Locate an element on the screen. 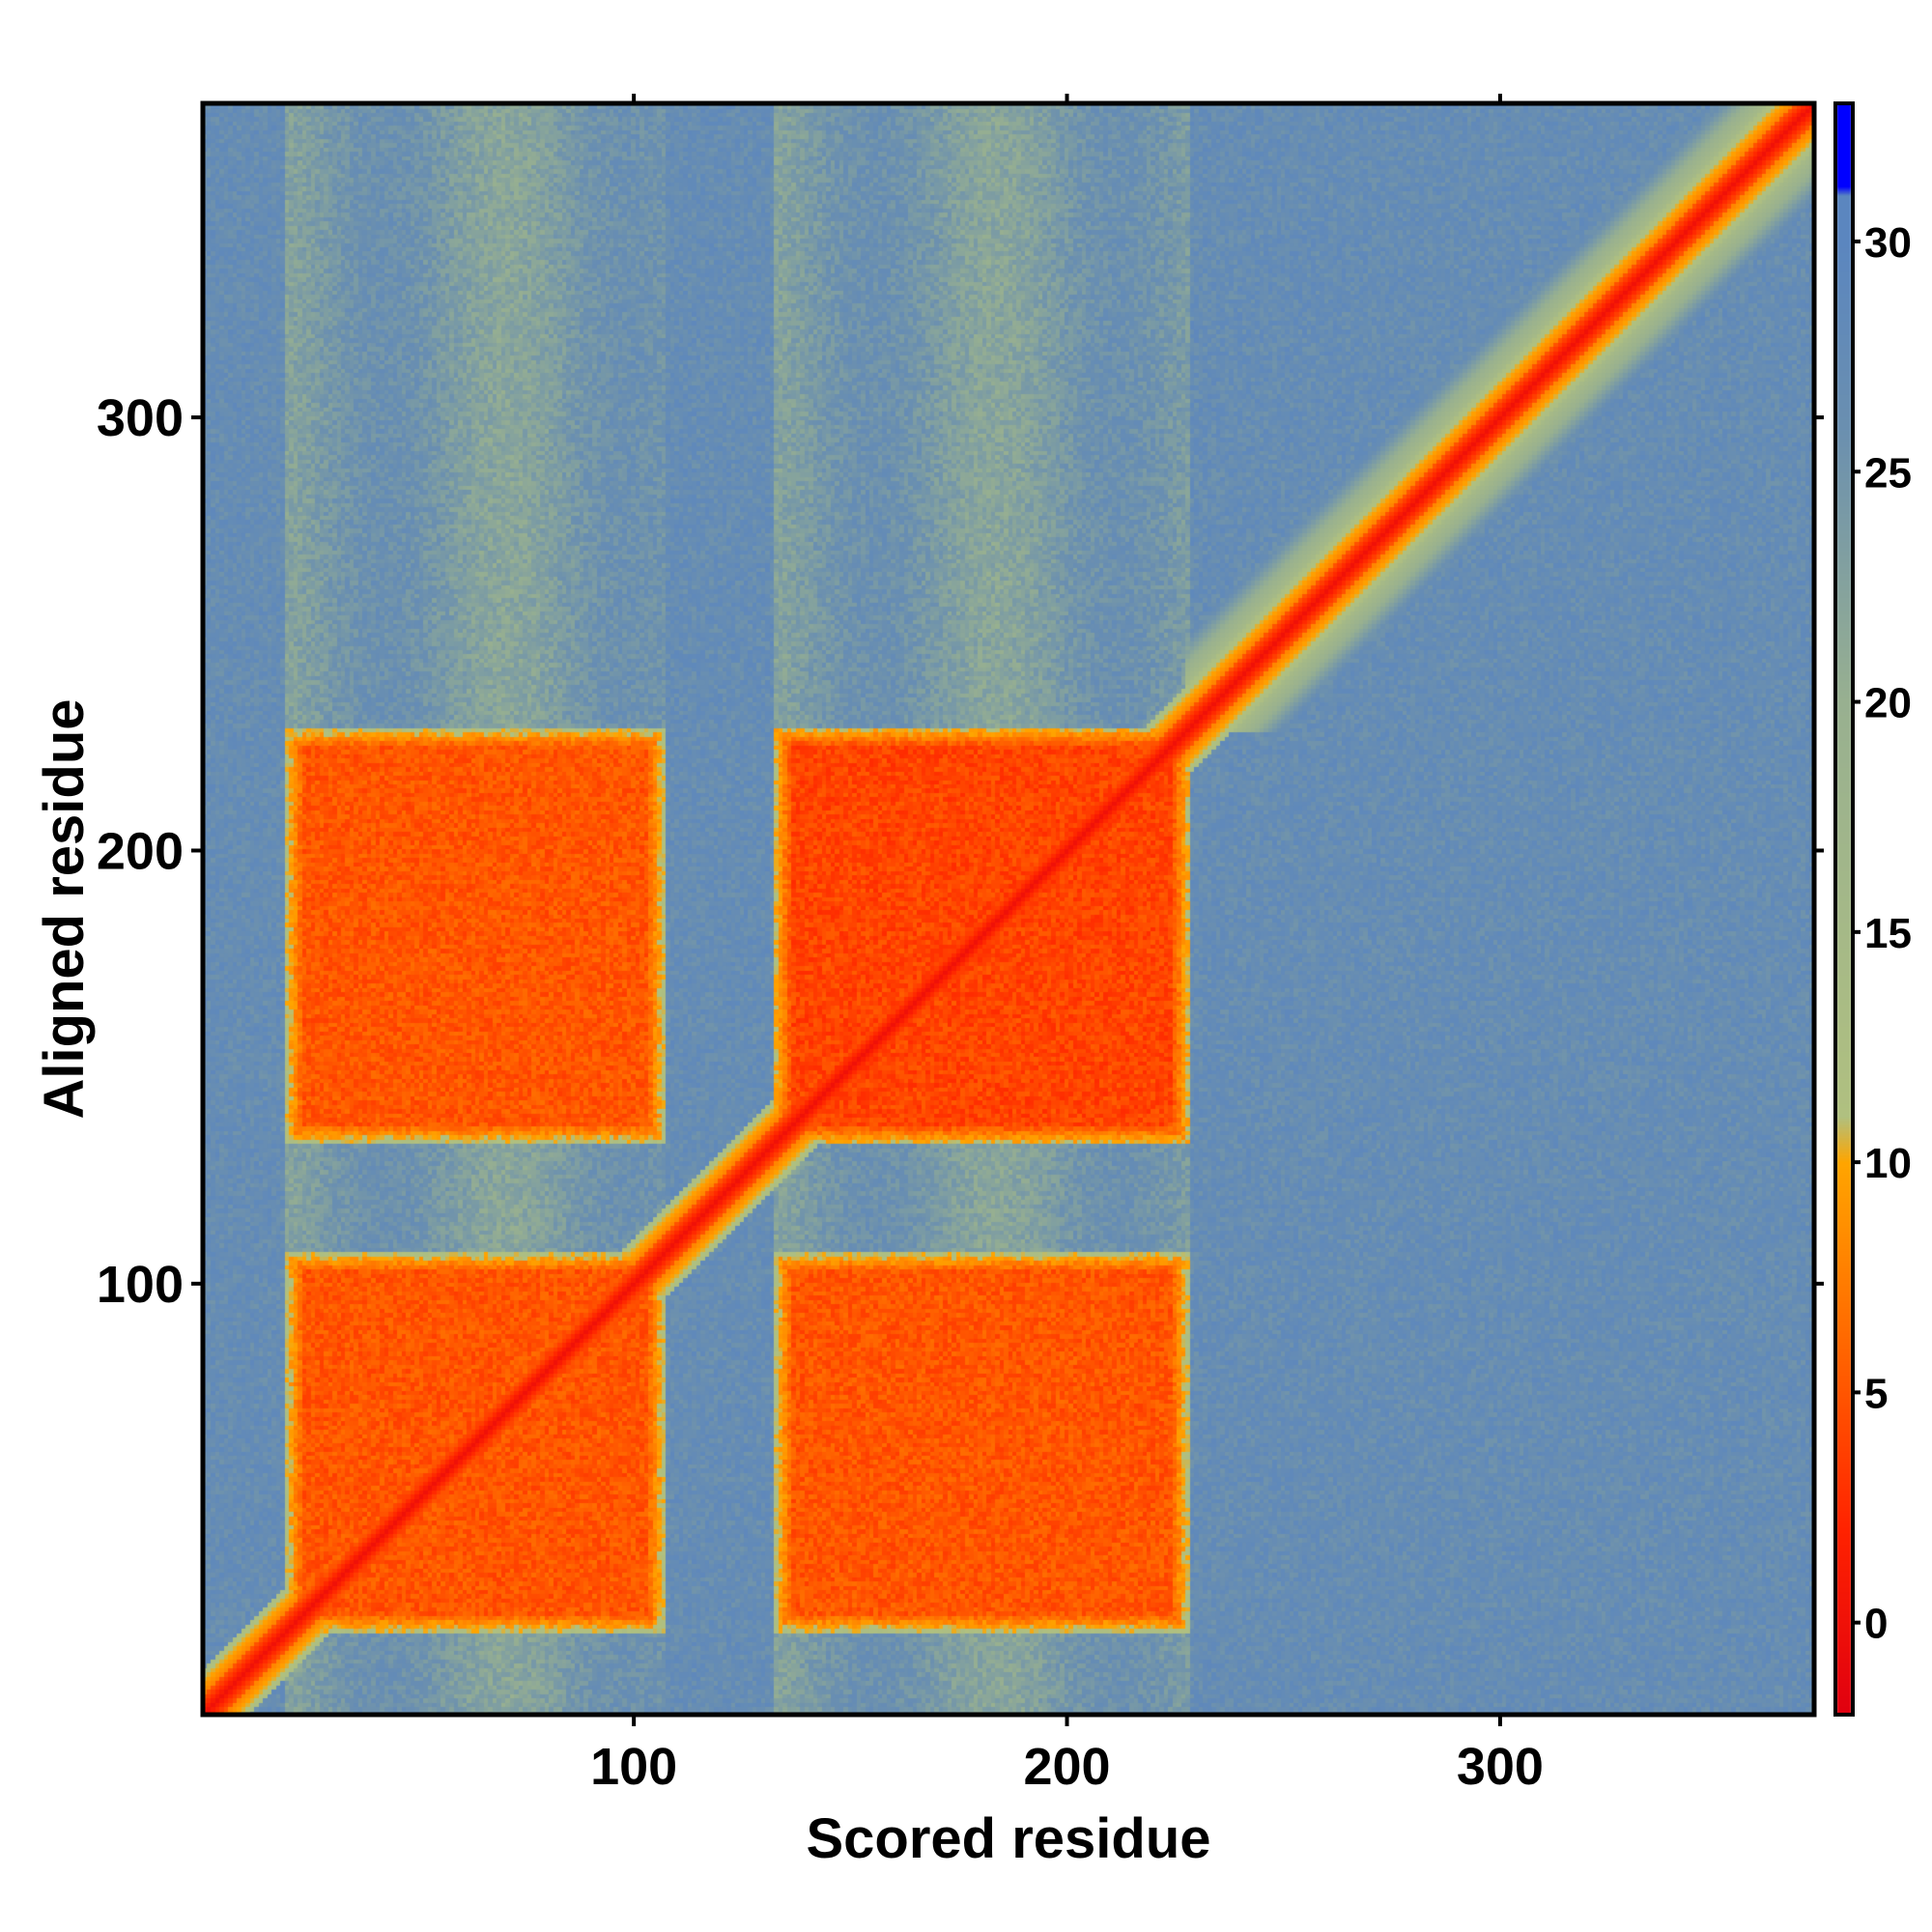 This screenshot has width=1932, height=1932. colorbar-tick-label: 20 is located at coordinates (1888, 703).